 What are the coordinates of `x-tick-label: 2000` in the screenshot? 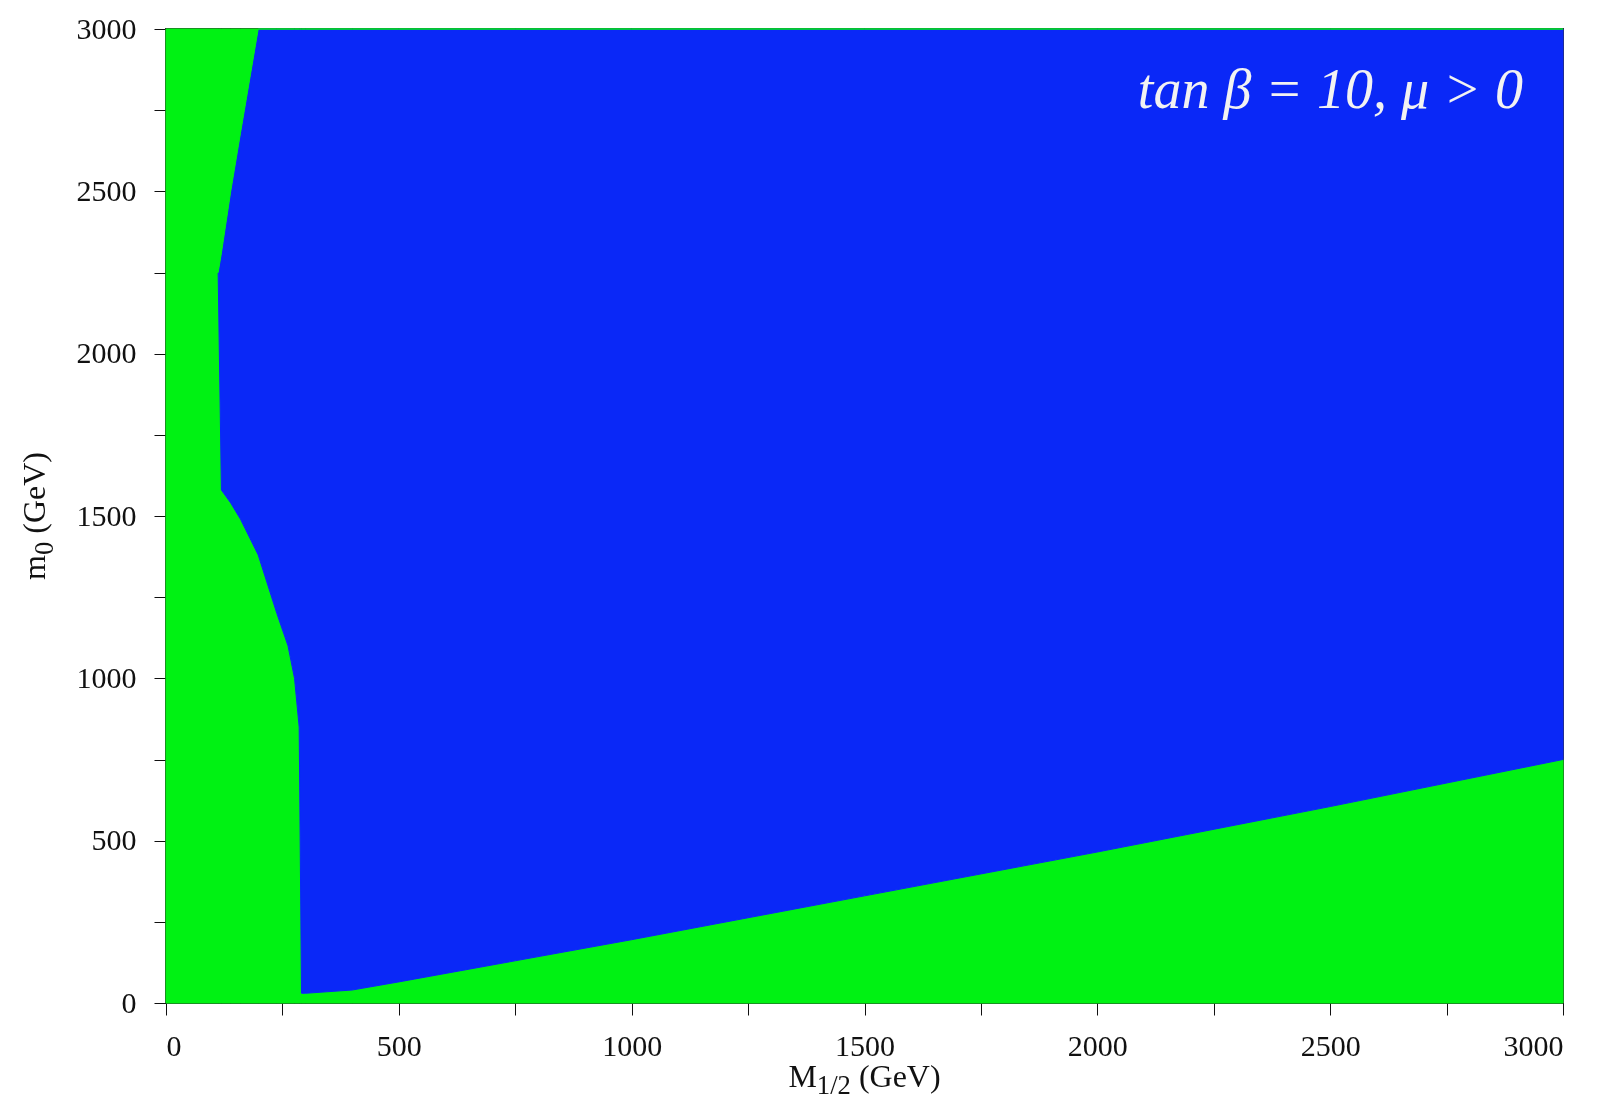 It's located at (1097, 1045).